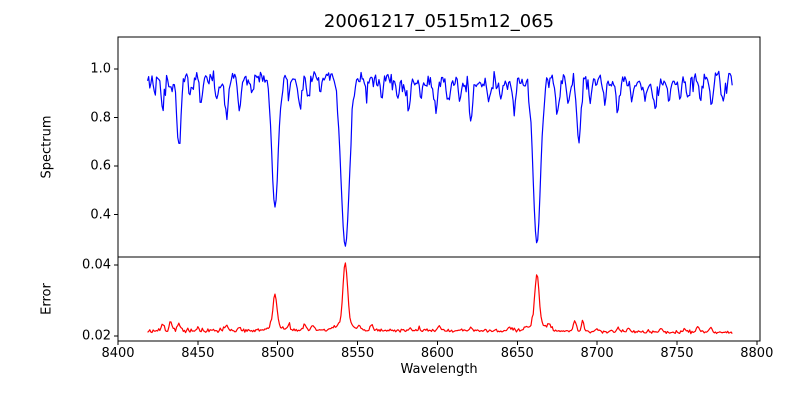 This screenshot has width=800, height=400. What do you see at coordinates (96, 336) in the screenshot?
I see `error-y-tick-label: 0.02` at bounding box center [96, 336].